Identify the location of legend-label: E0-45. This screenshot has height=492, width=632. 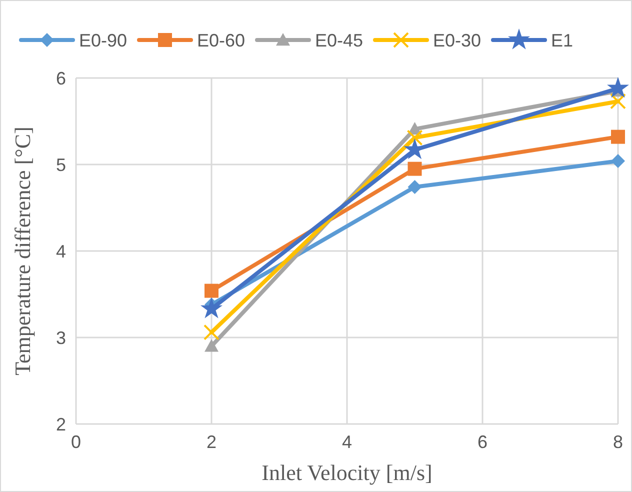
(339, 40).